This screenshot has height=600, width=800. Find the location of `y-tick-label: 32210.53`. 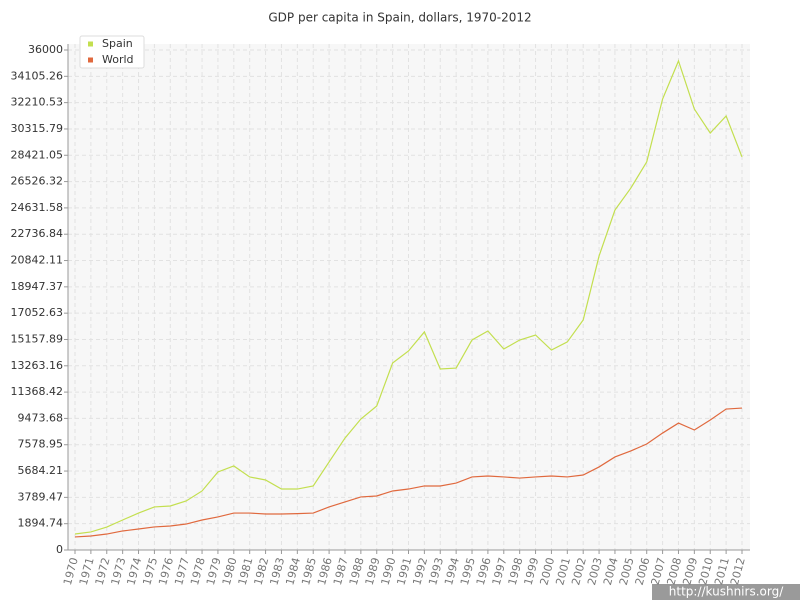

y-tick-label: 32210.53 is located at coordinates (37, 102).